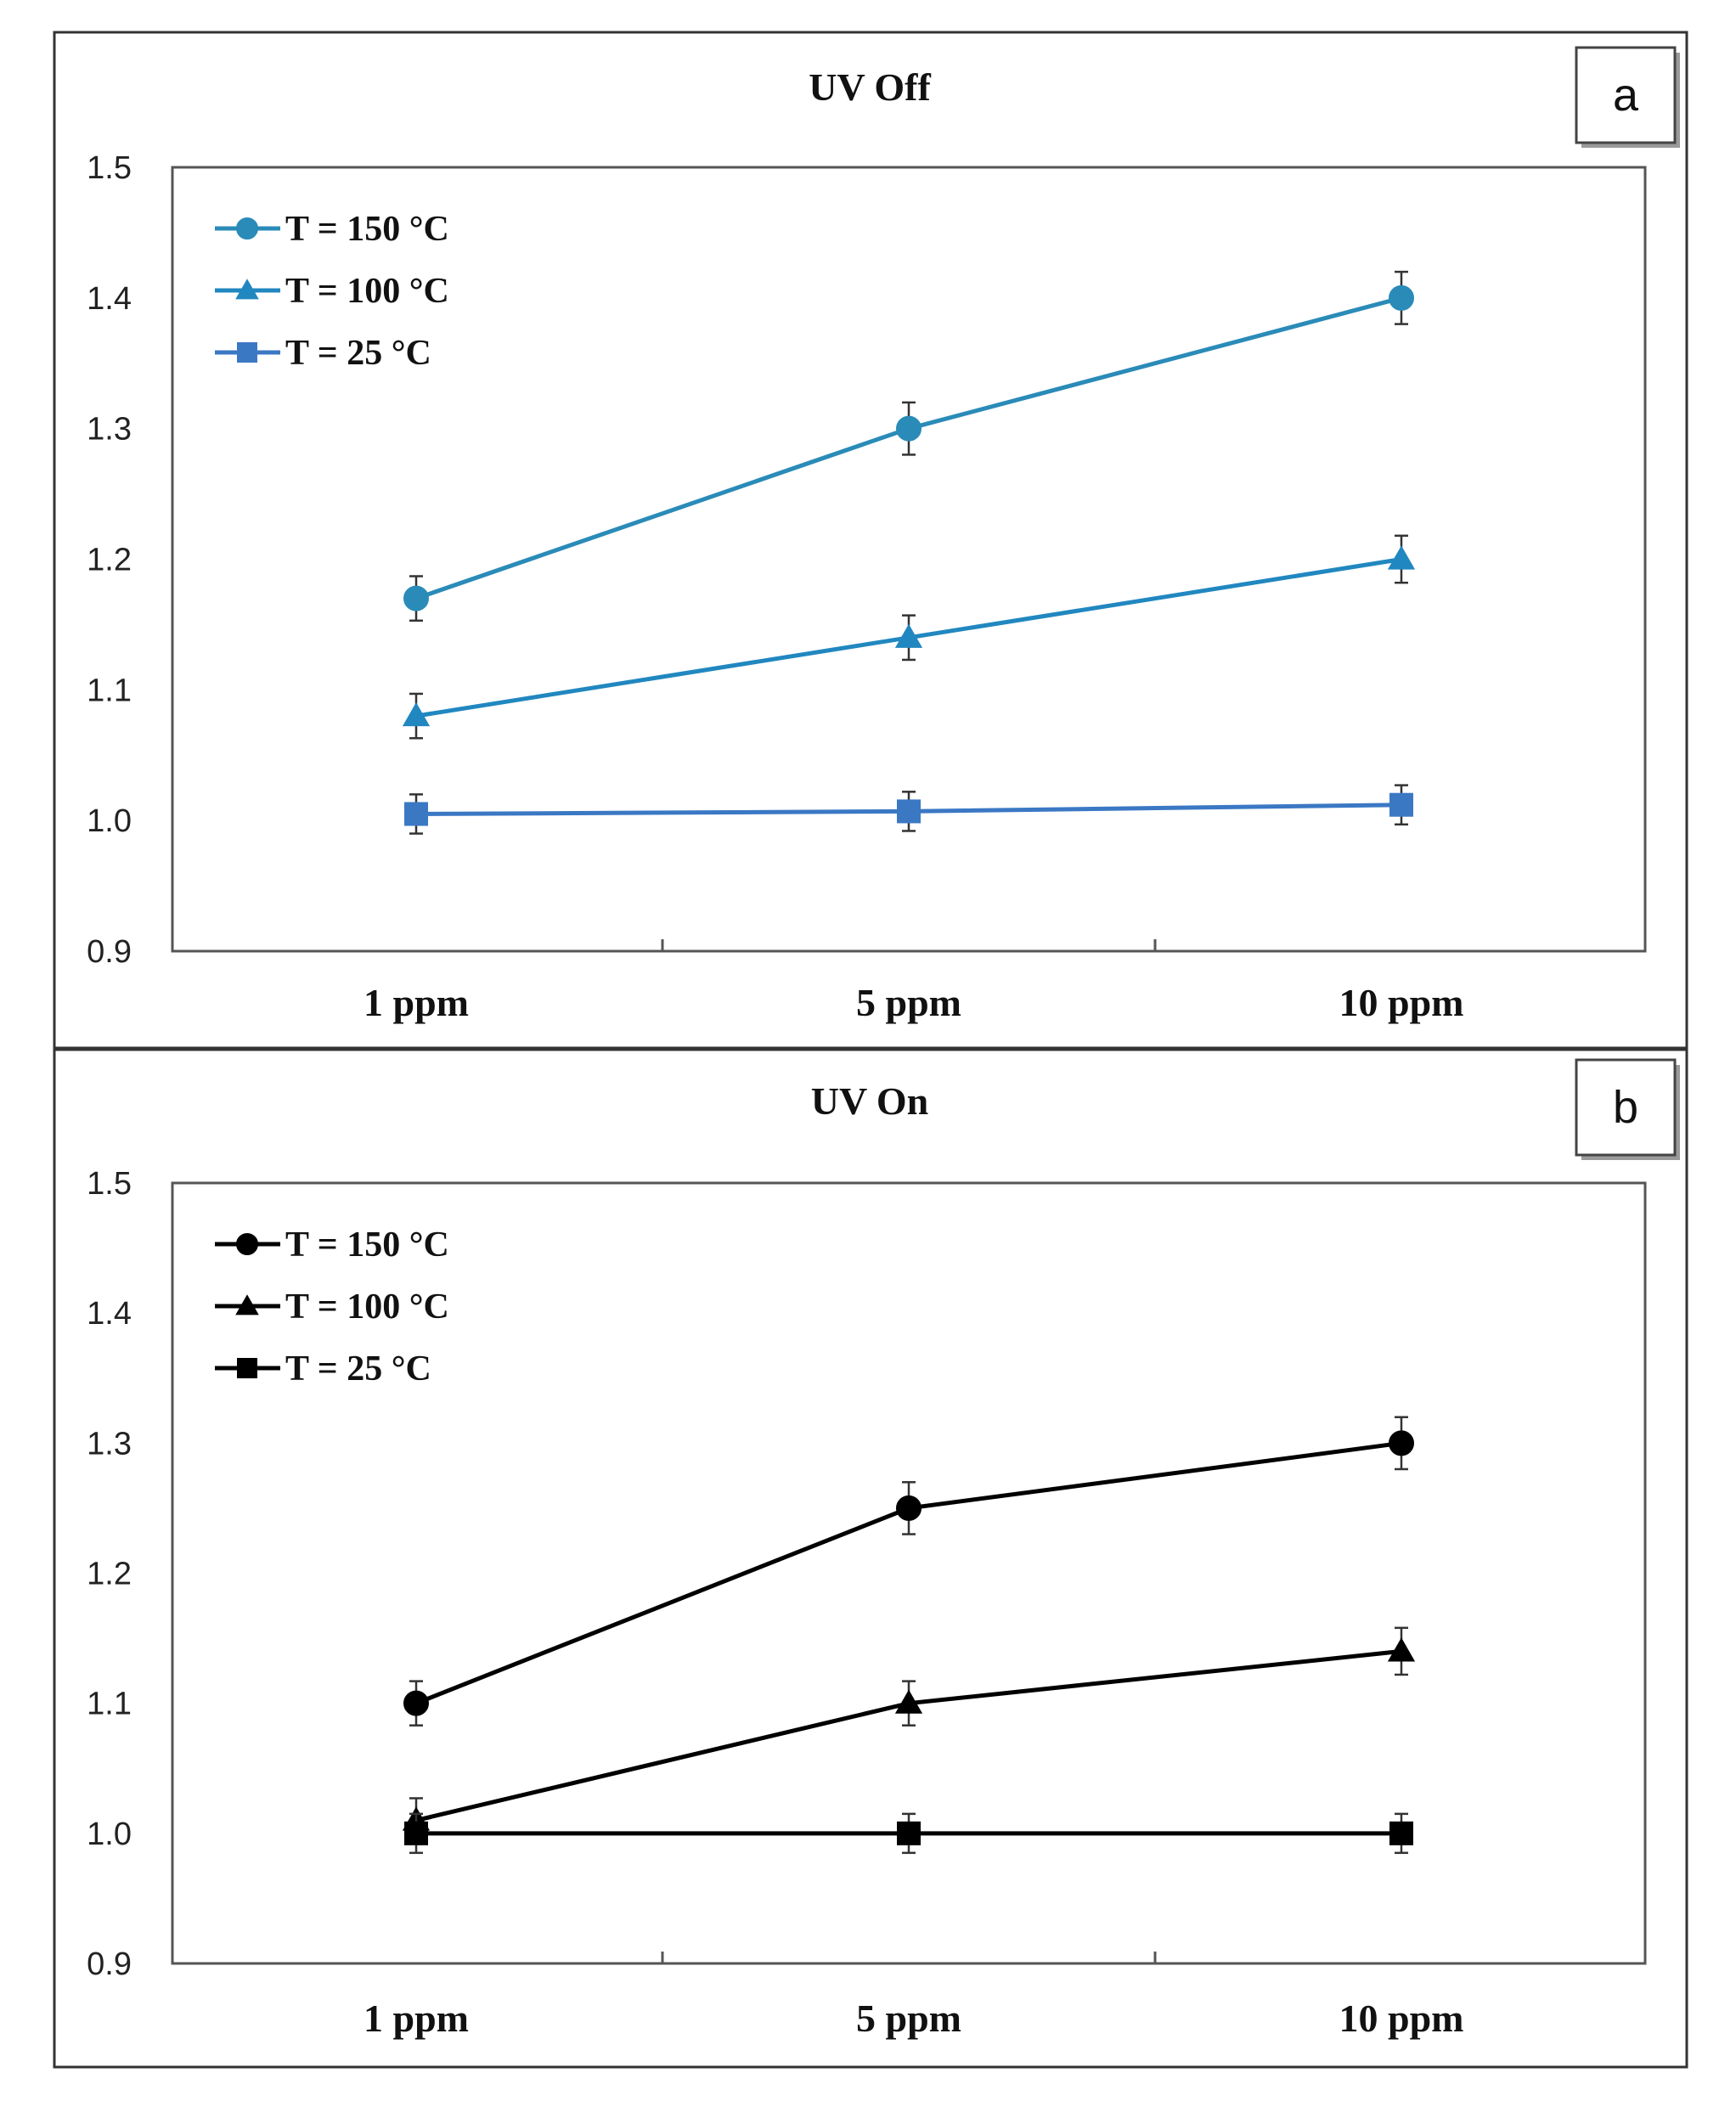 The image size is (1736, 2118). I want to click on panel-label: b, so click(1625, 1107).